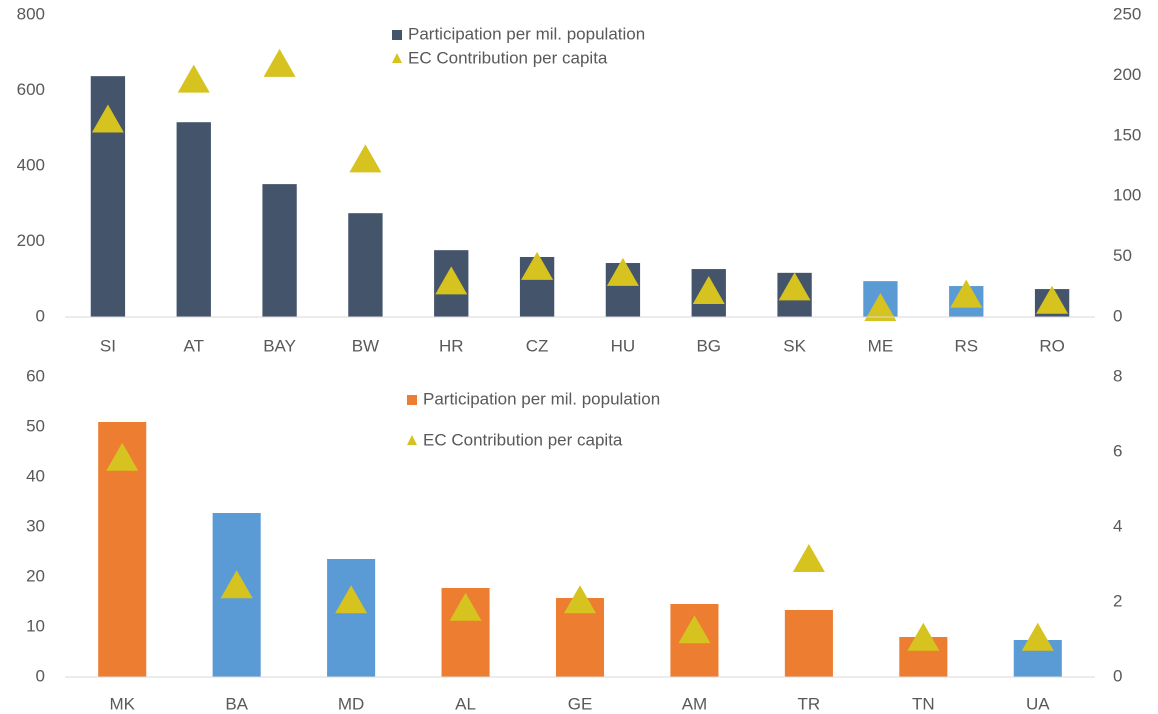 This screenshot has width=1158, height=714. Describe the element at coordinates (809, 703) in the screenshot. I see `x-tick-label: TR` at that location.